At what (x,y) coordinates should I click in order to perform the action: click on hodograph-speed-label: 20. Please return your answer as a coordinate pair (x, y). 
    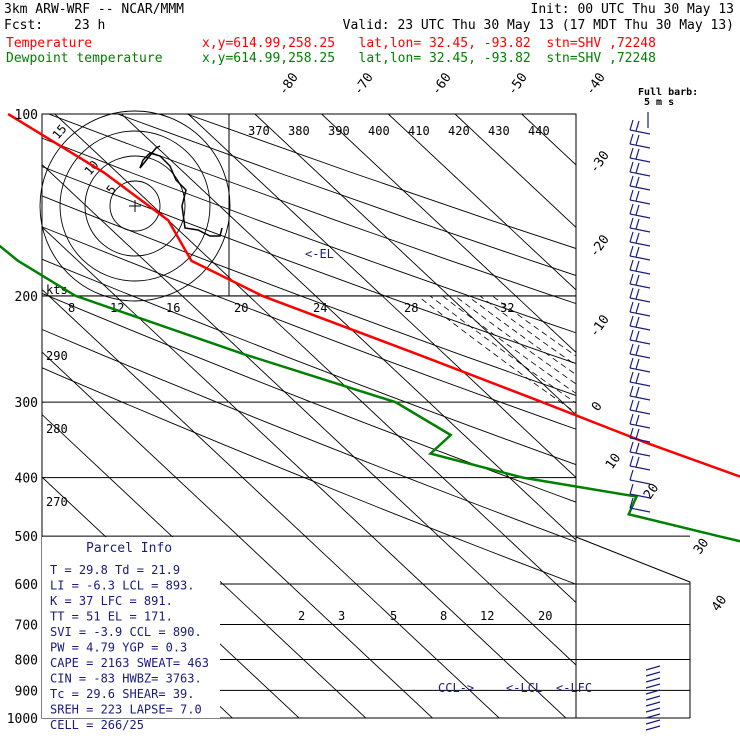
    Looking at the image, I should click on (241, 308).